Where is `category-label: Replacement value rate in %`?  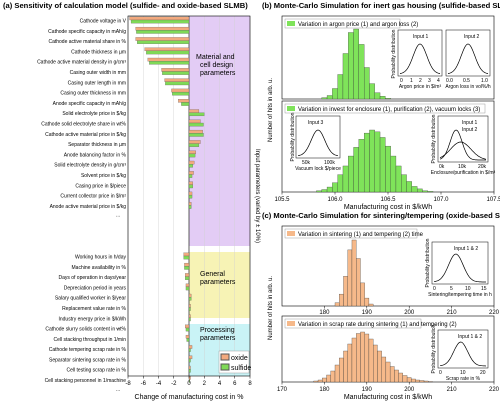
category-label: Replacement value rate in % is located at coordinates (94, 309).